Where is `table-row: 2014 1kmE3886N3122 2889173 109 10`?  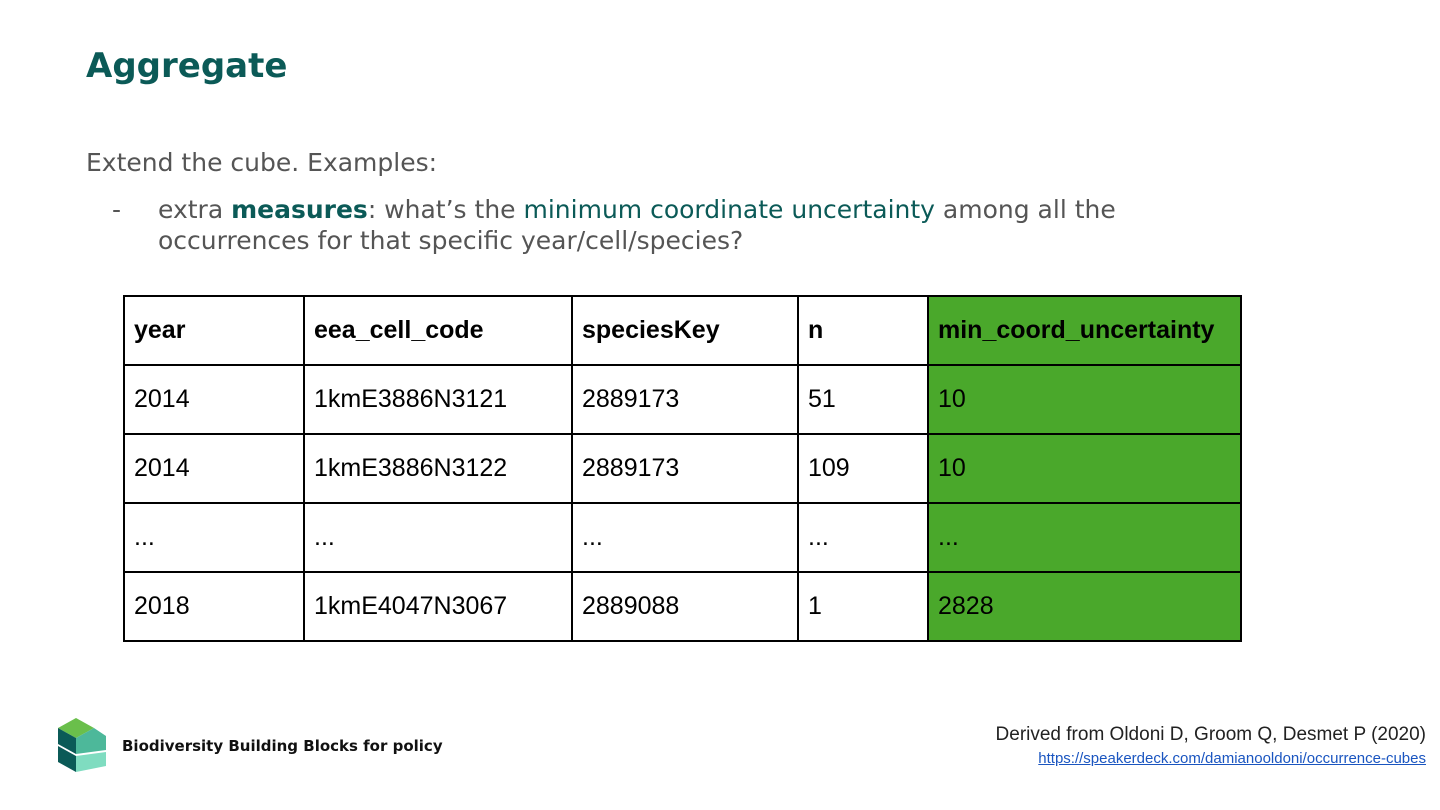 table-row: 2014 1kmE3886N3122 2889173 109 10 is located at coordinates (682, 468).